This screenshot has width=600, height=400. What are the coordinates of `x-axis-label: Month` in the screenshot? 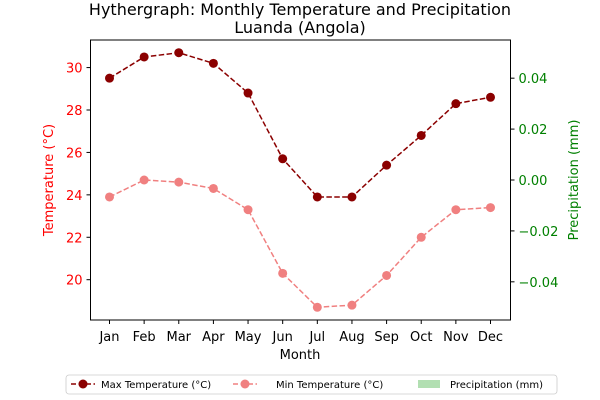 It's located at (300, 355).